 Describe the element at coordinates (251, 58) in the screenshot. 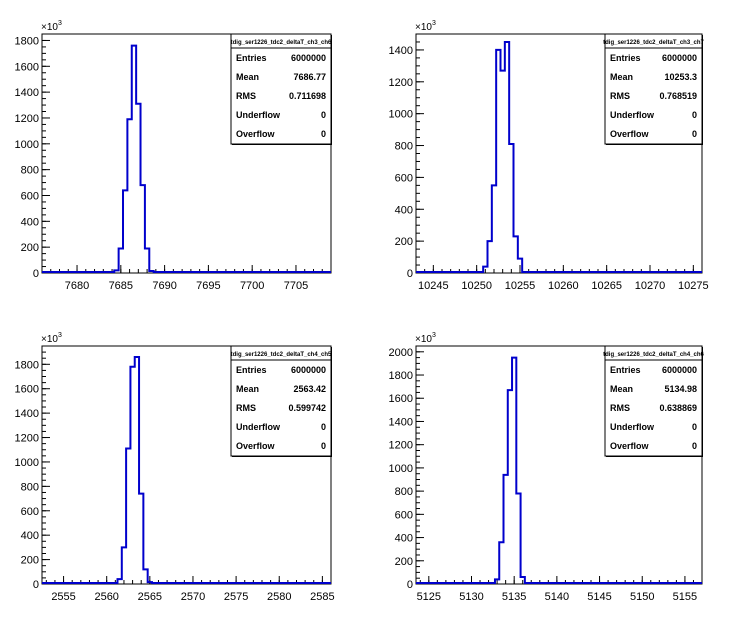

I see `stats-row-label: Entries` at that location.